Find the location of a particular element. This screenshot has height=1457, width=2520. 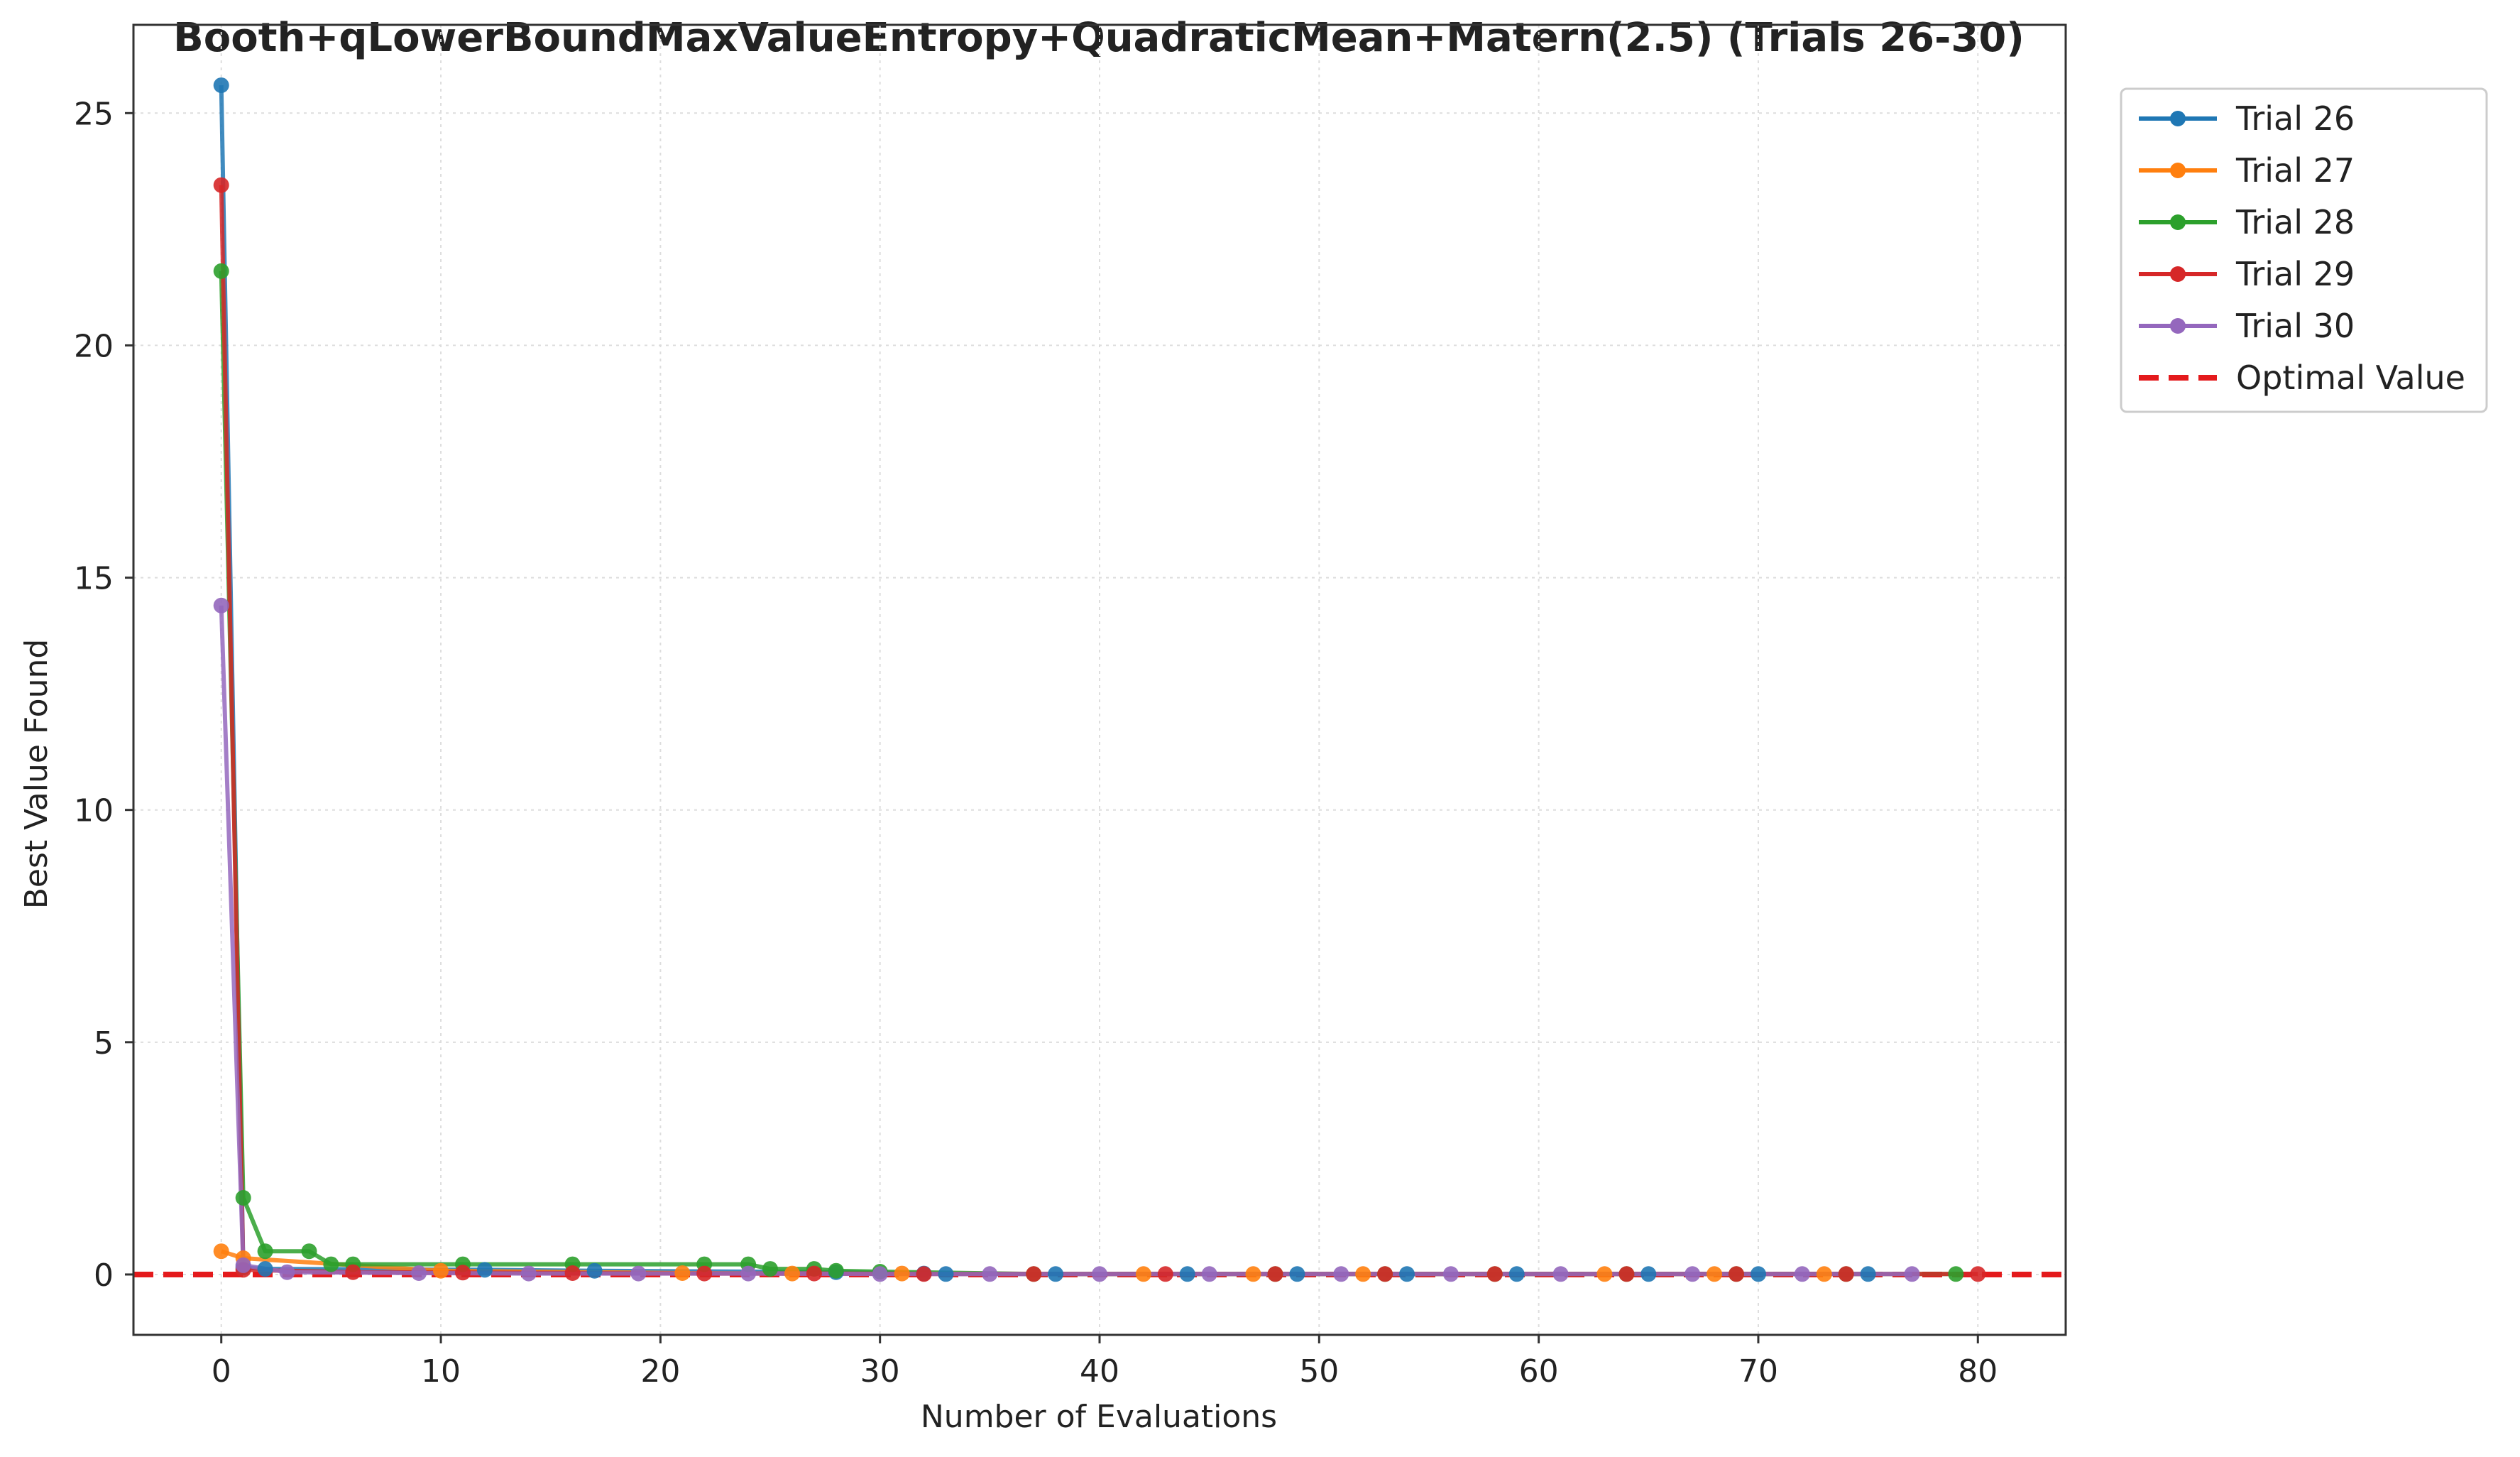

y-tick-label: 15 is located at coordinates (94, 579).